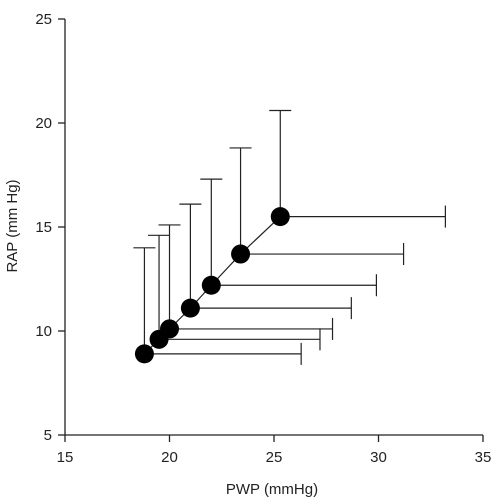 Image resolution: width=500 pixels, height=500 pixels. I want to click on x-tick-label: 20, so click(169, 457).